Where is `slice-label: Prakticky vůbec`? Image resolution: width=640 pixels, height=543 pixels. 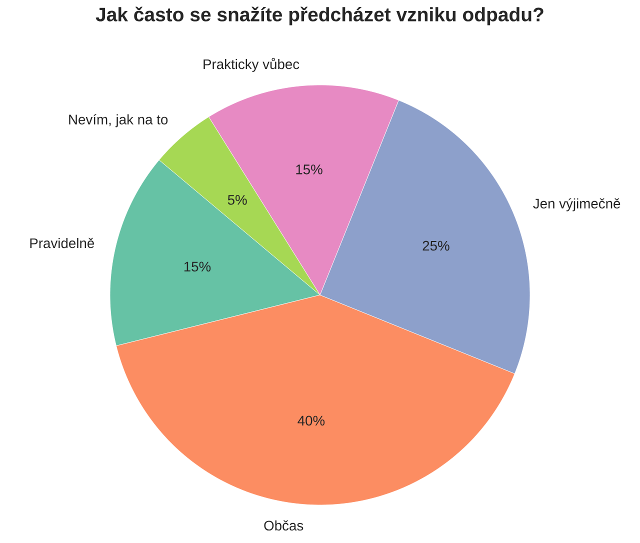
slice-label: Prakticky vůbec is located at coordinates (252, 65).